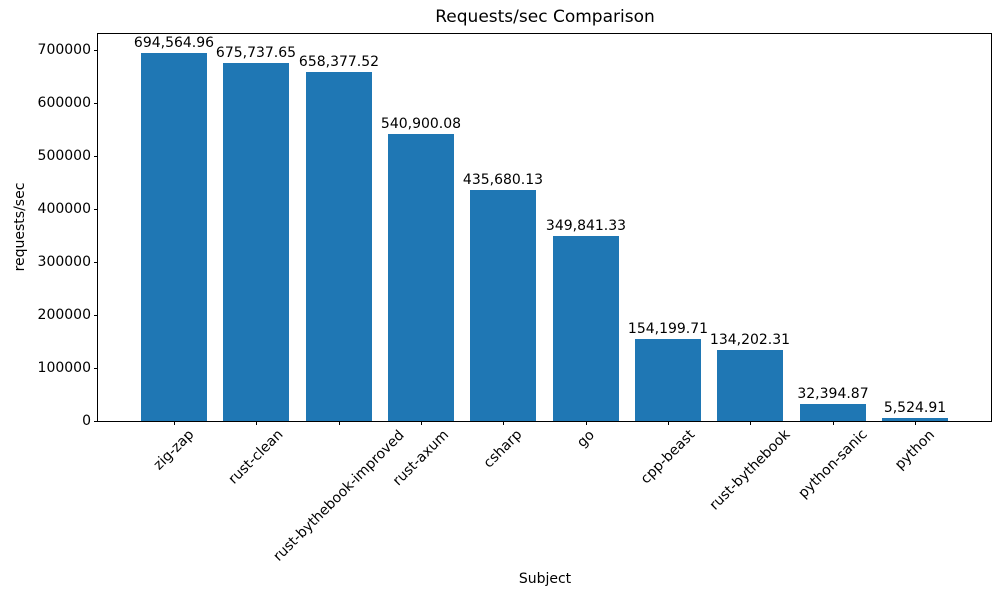  Describe the element at coordinates (339, 62) in the screenshot. I see `bar-value-label: 658,377.52` at that location.